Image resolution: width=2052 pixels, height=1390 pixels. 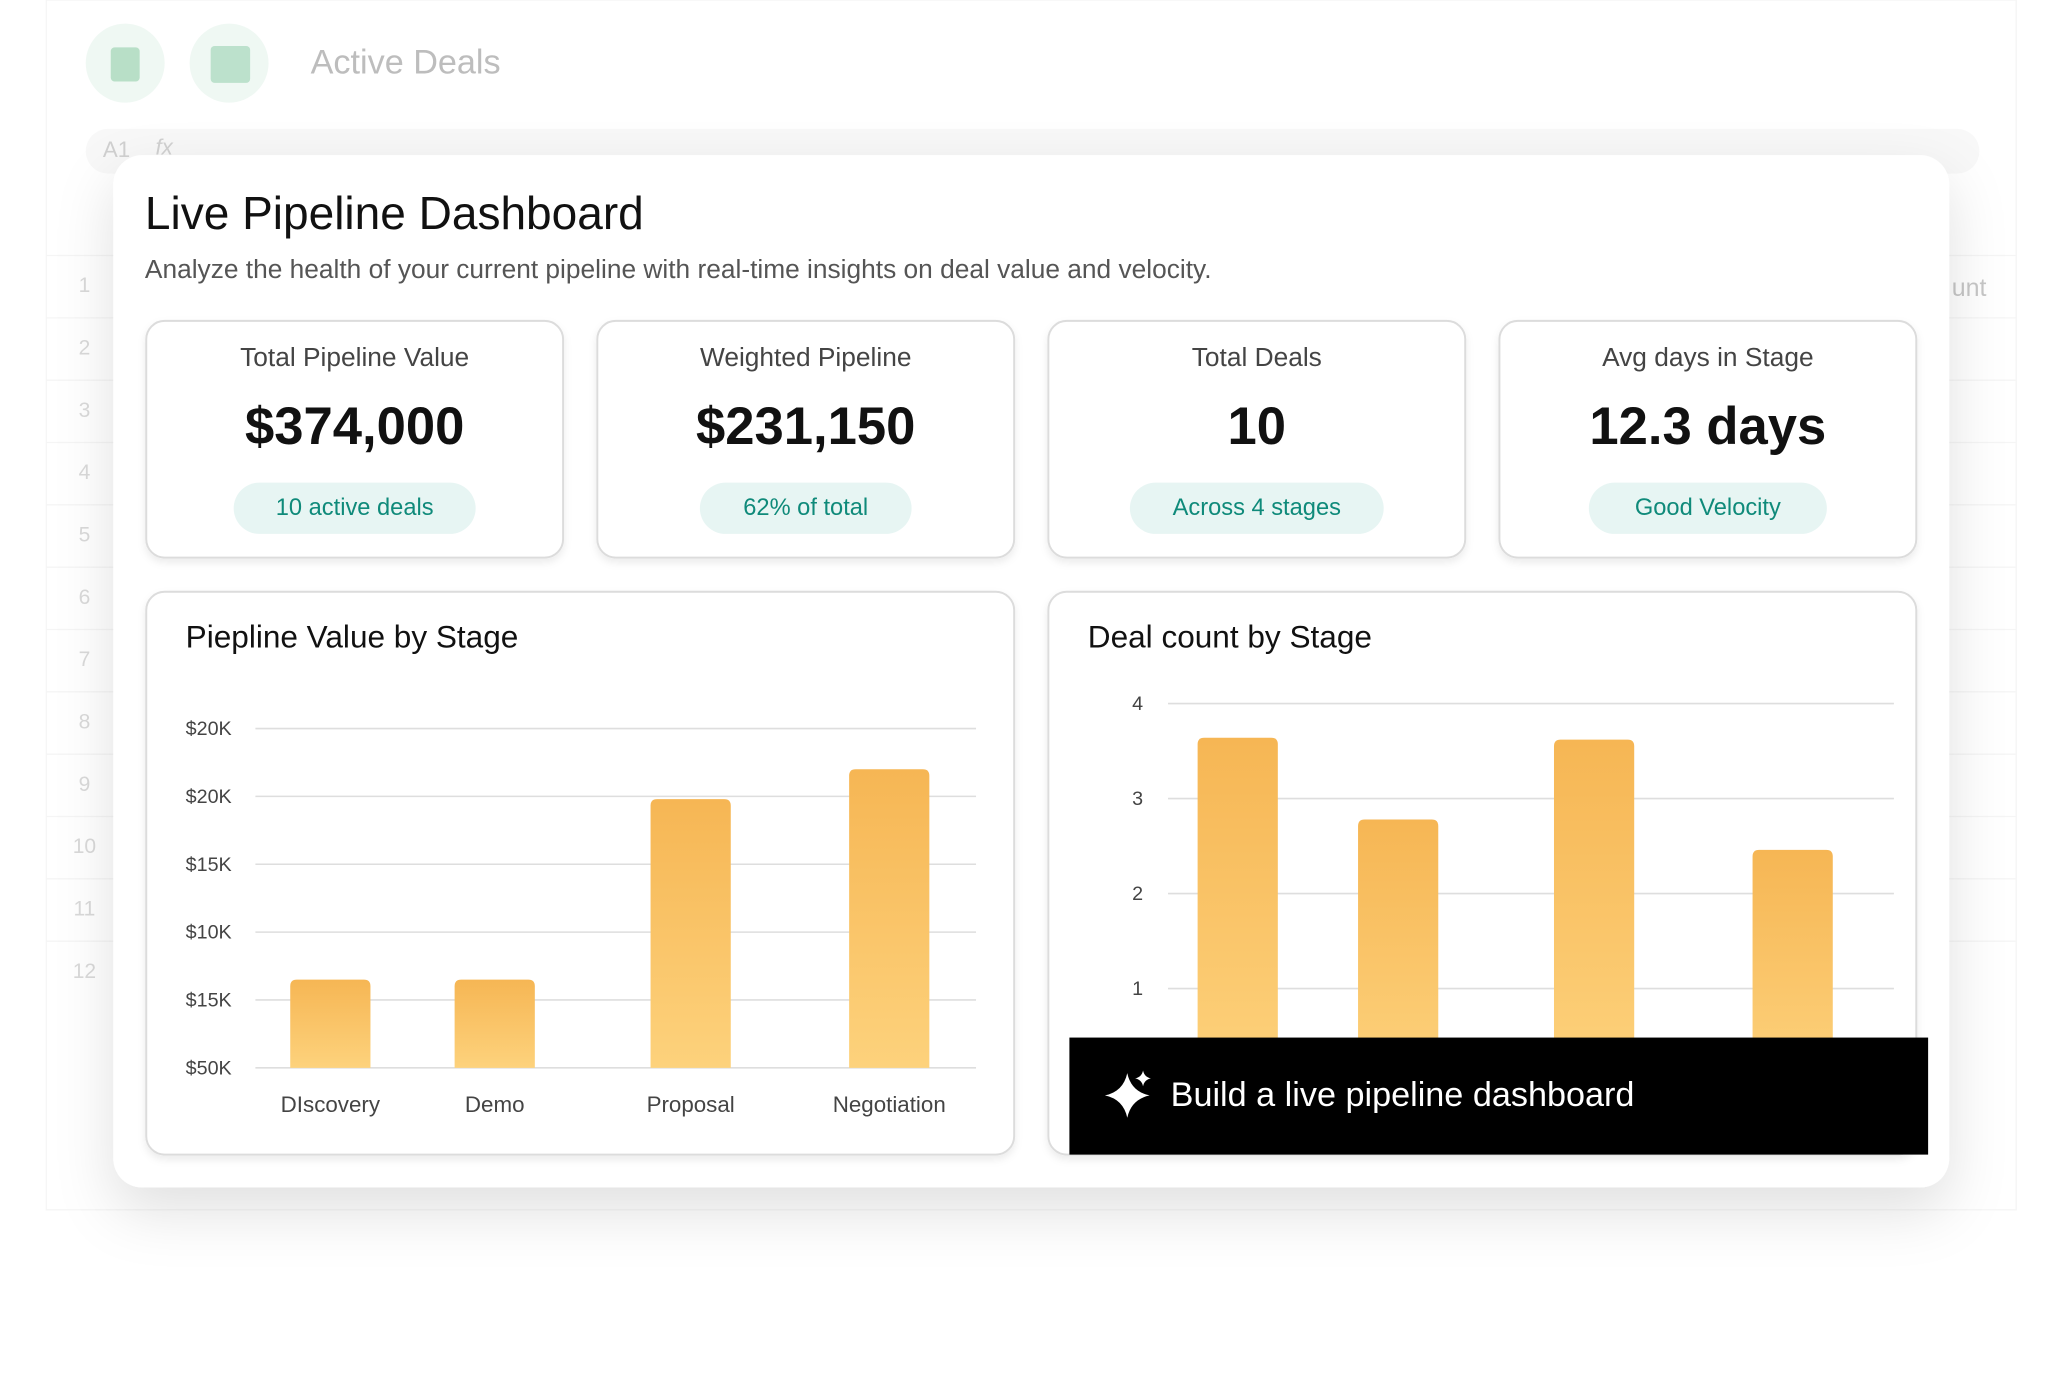 What do you see at coordinates (806, 357) in the screenshot?
I see `kpi-label: Weighted Pipeline` at bounding box center [806, 357].